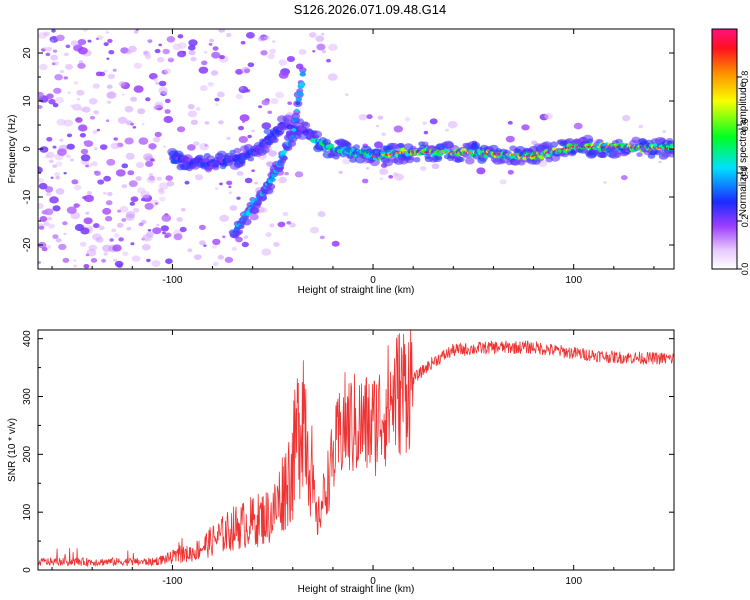  I want to click on colorbar-tick-label: 0.6, so click(745, 125).